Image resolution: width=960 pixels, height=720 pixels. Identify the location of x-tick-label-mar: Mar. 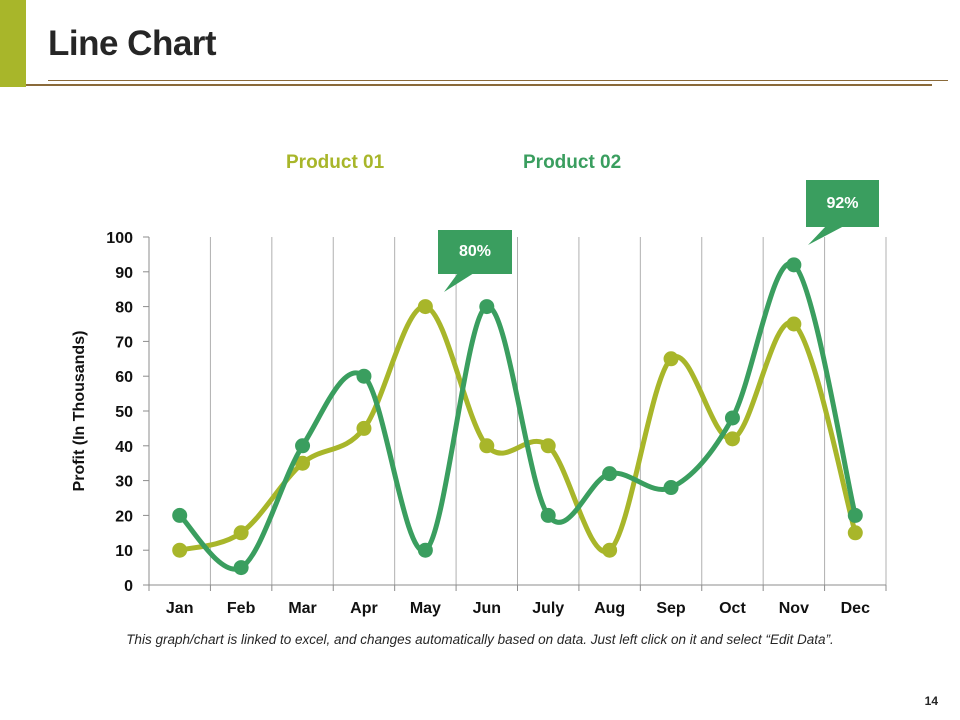
(302, 608).